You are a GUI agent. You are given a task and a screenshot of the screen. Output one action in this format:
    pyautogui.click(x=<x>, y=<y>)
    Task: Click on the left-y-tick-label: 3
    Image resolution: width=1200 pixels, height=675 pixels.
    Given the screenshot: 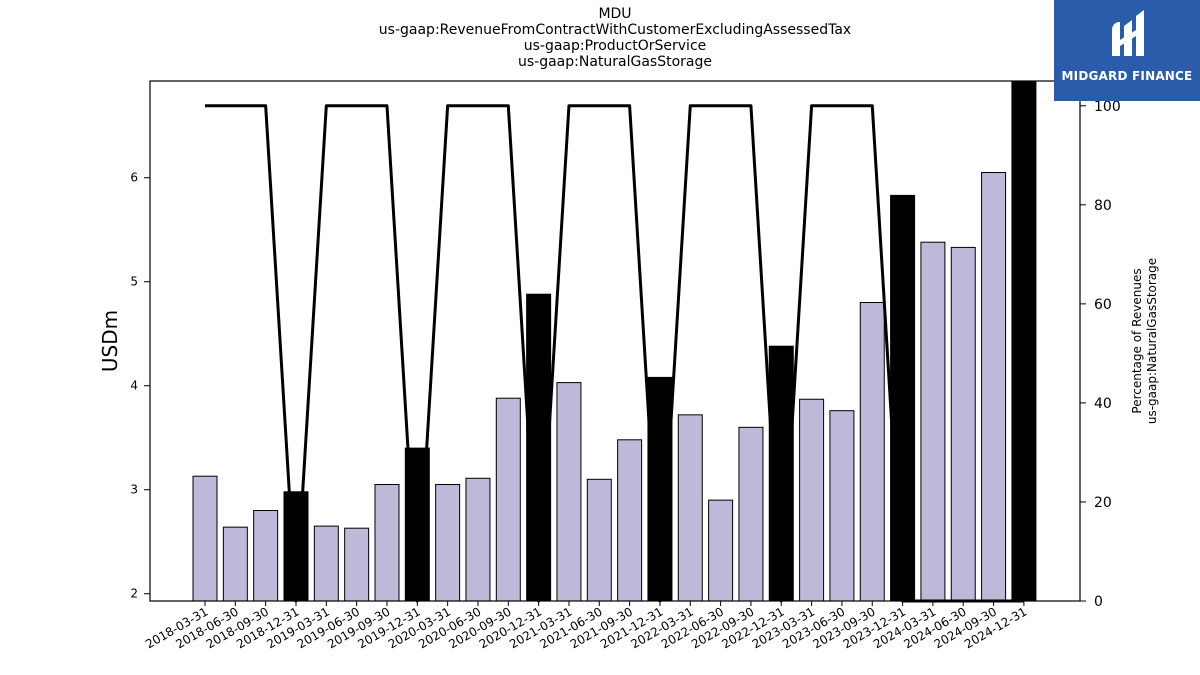 What is the action you would take?
    pyautogui.click(x=134, y=490)
    